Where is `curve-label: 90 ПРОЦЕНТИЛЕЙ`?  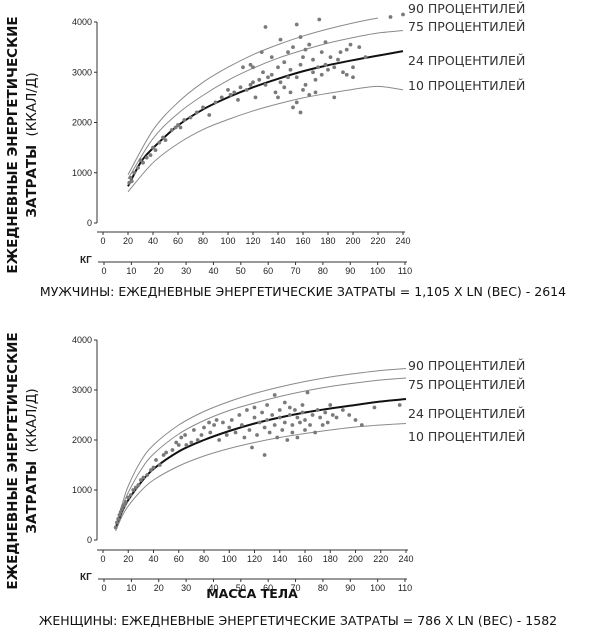
curve-label: 90 ПРОЦЕНТИЛЕЙ is located at coordinates (466, 365).